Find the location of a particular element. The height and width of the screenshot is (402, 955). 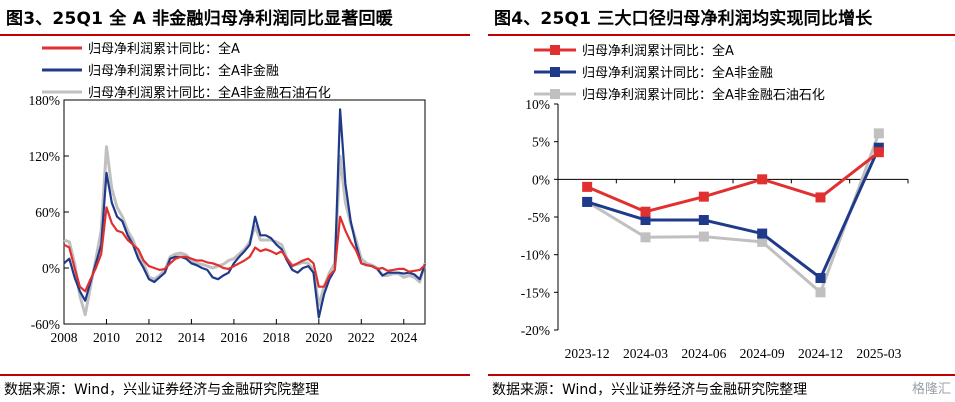

y-tick-label: 60% is located at coordinates (47, 212).